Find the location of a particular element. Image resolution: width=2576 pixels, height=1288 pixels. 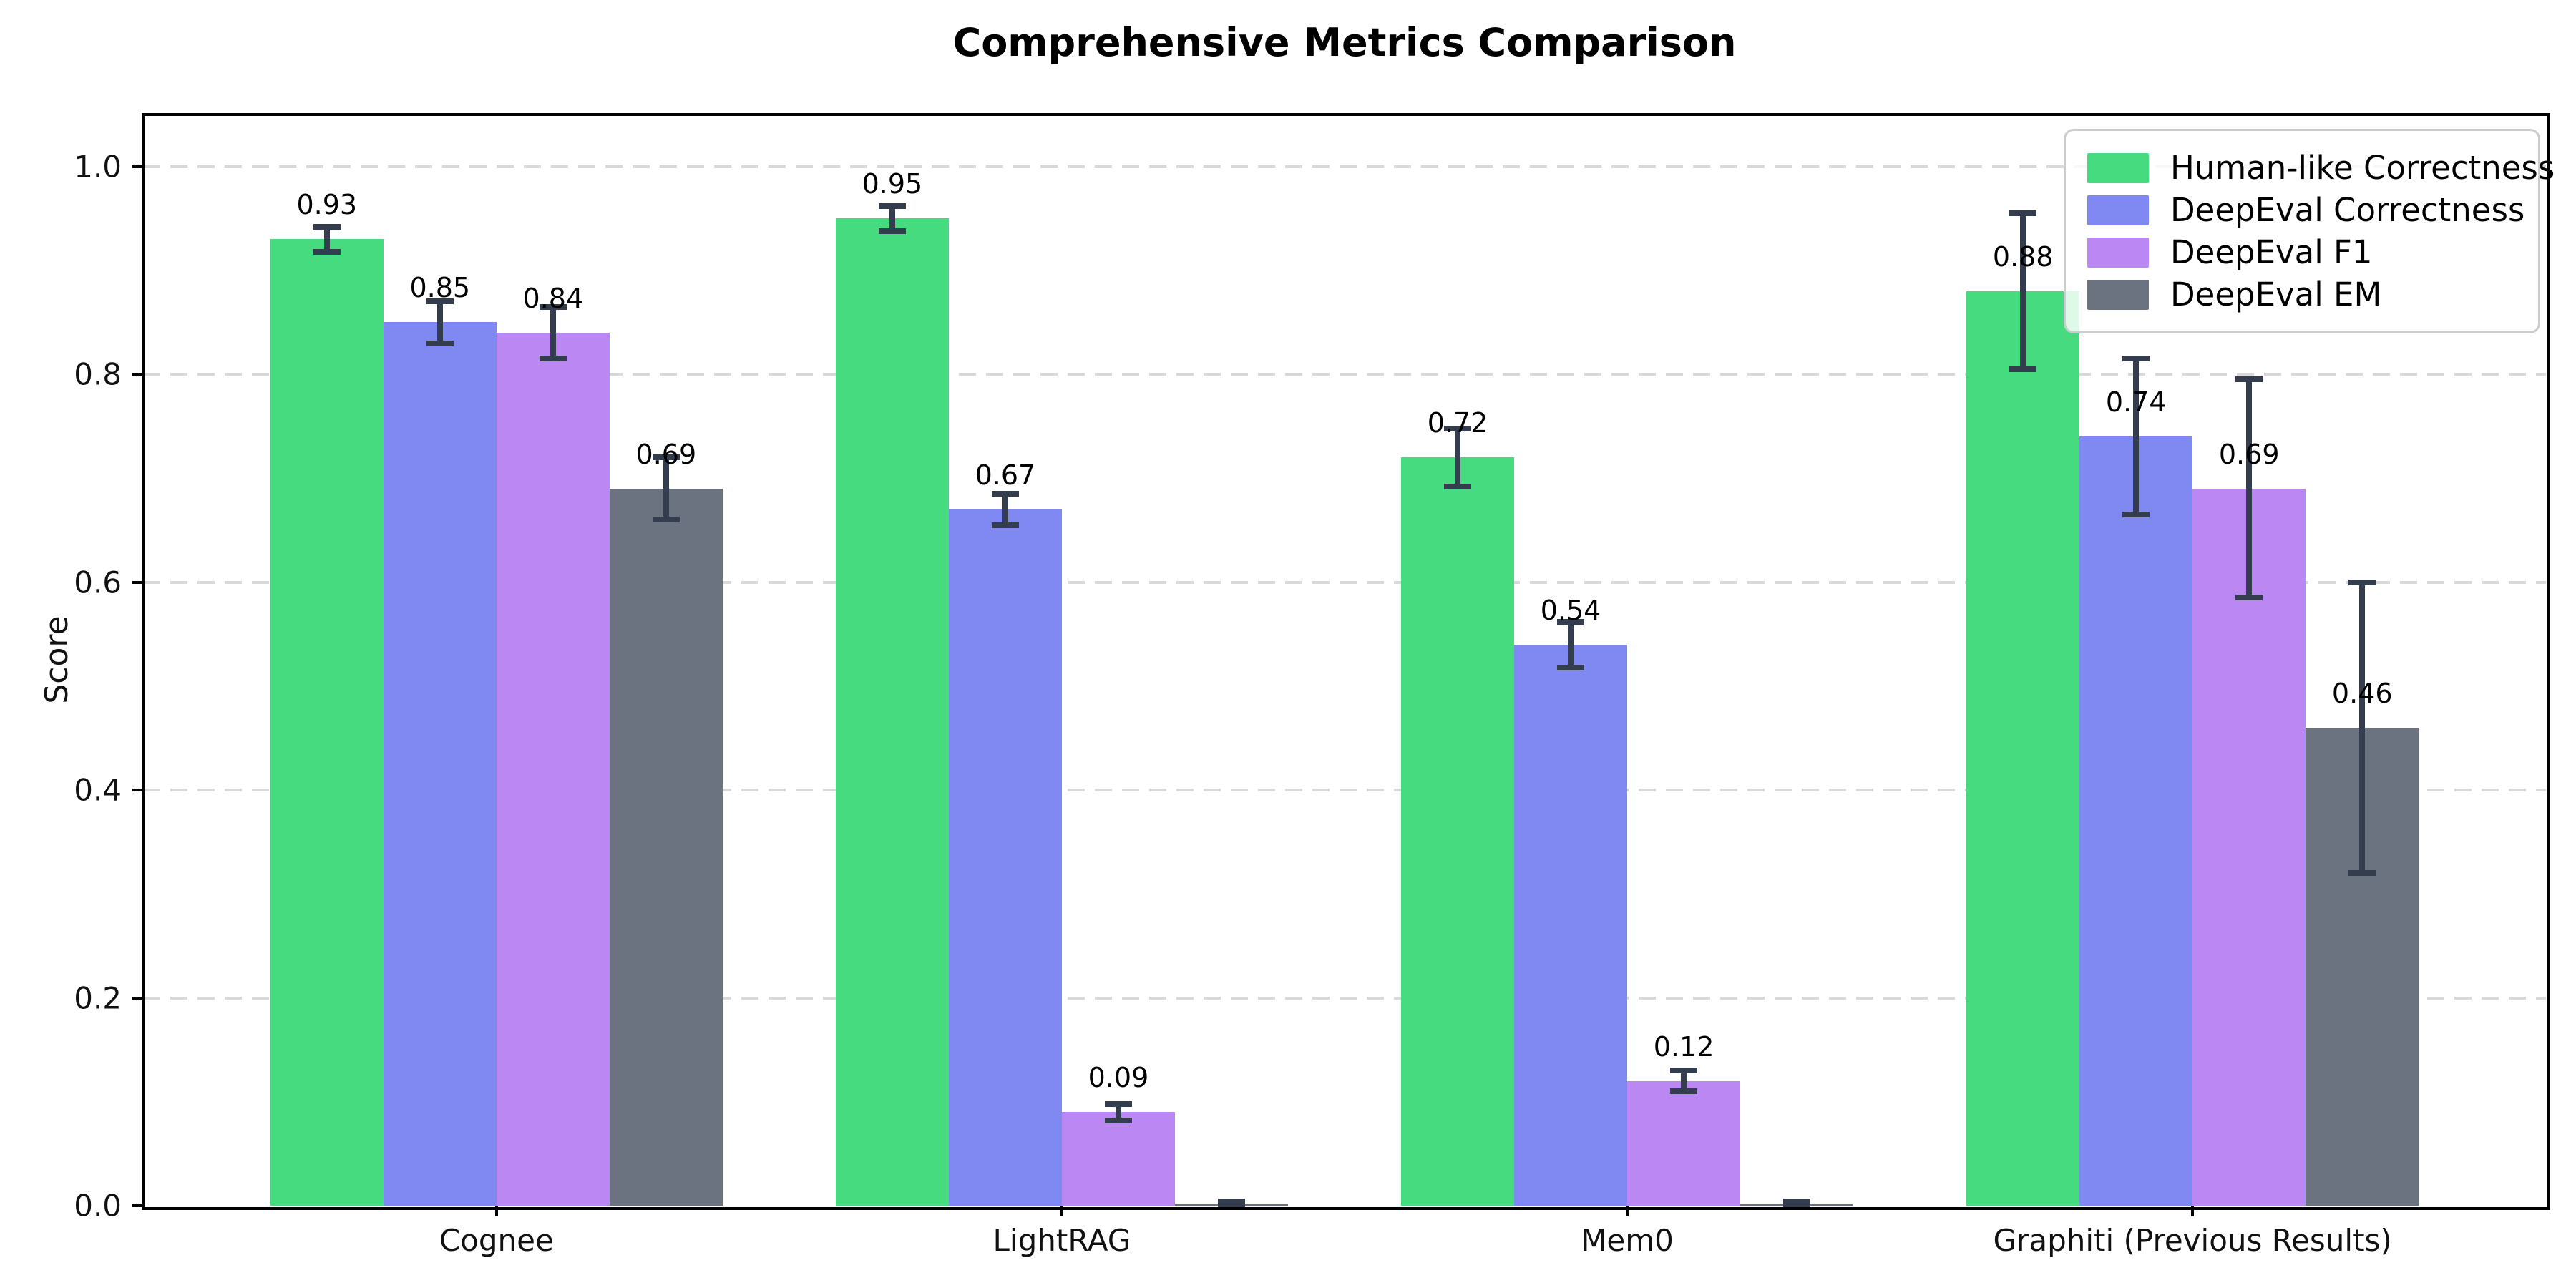

bar-value-label: 0.54 is located at coordinates (1570, 610).